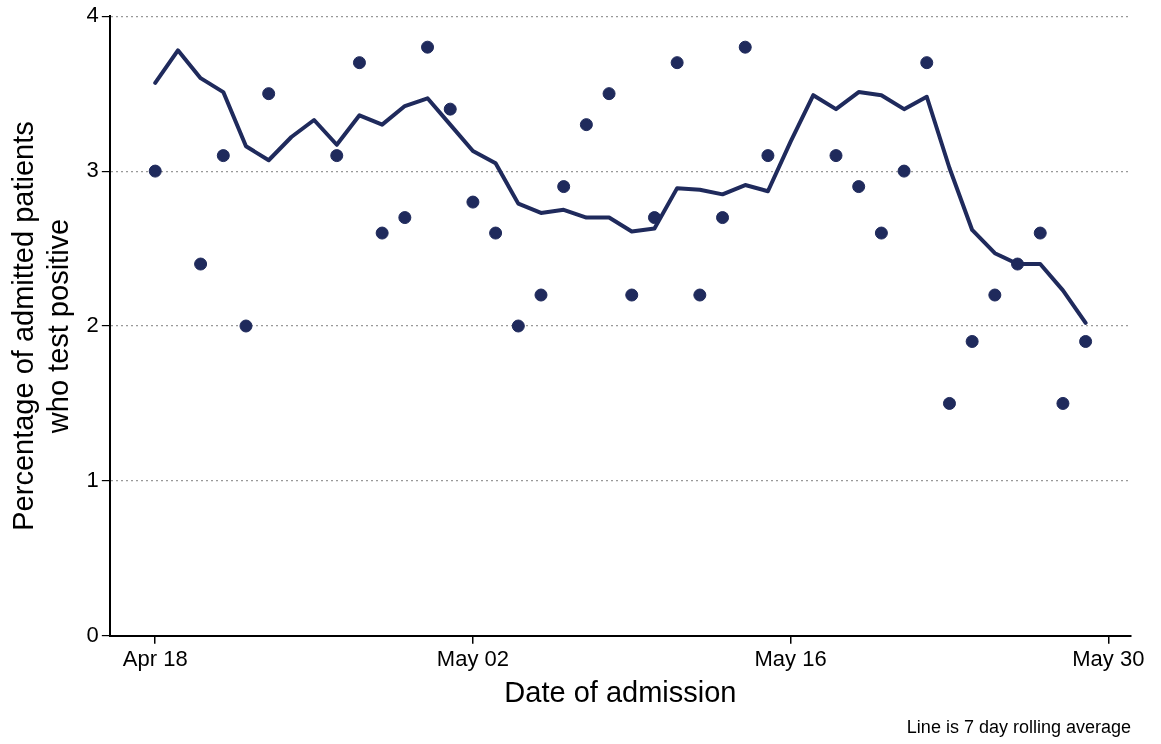  I want to click on x-tick-label: Apr 18, so click(155, 659).